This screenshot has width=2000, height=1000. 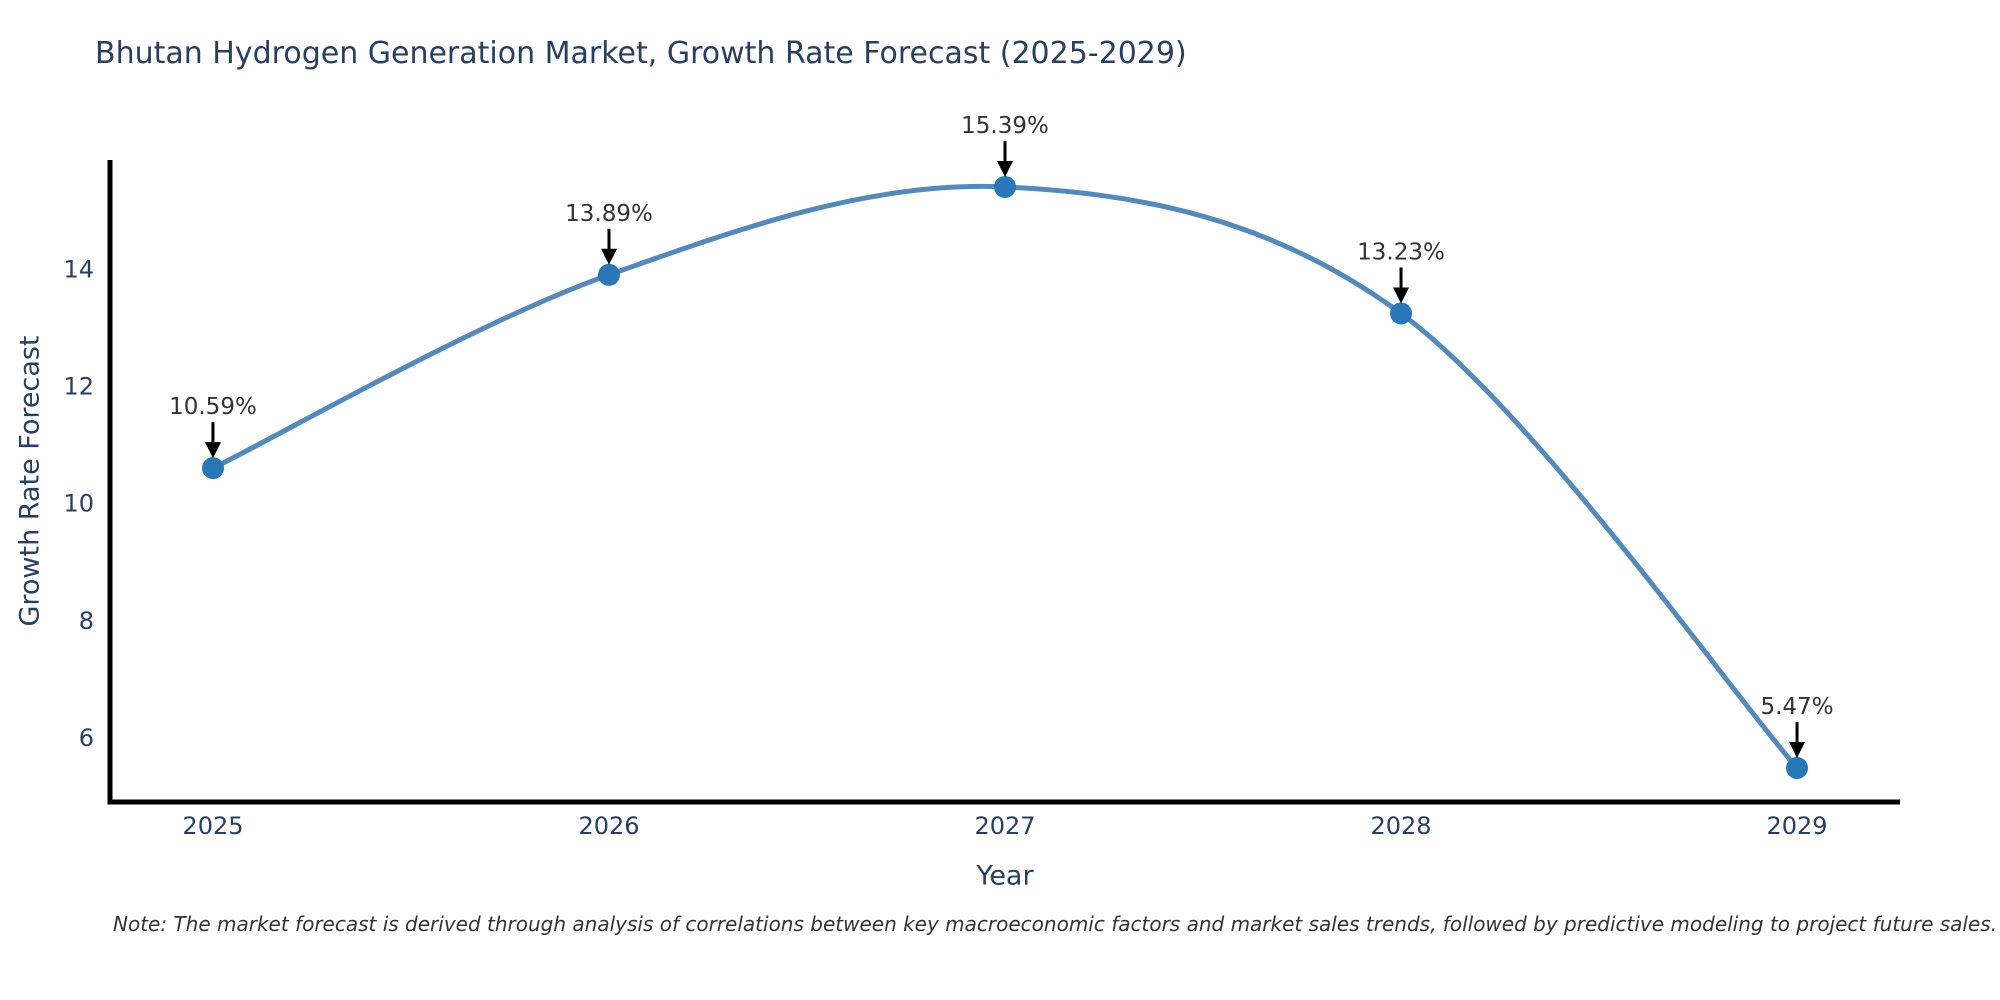 I want to click on y-tick-label: 10, so click(x=78, y=504).